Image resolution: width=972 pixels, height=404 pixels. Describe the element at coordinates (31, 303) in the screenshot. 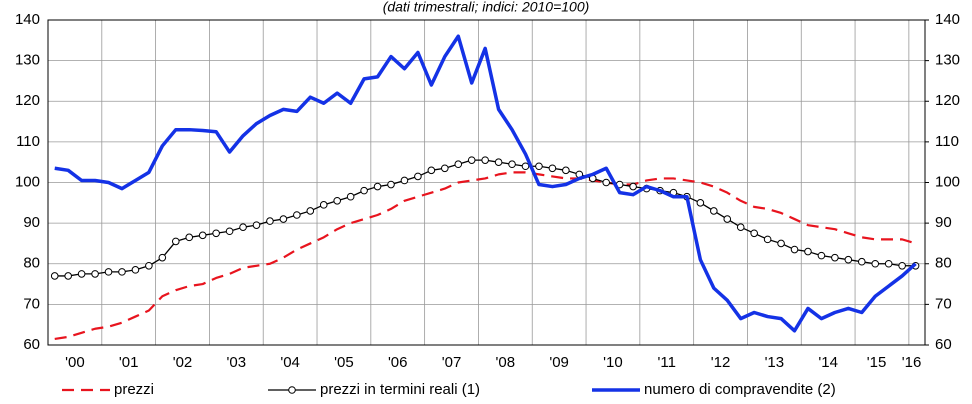

I see `y-tick-label: 70` at that location.